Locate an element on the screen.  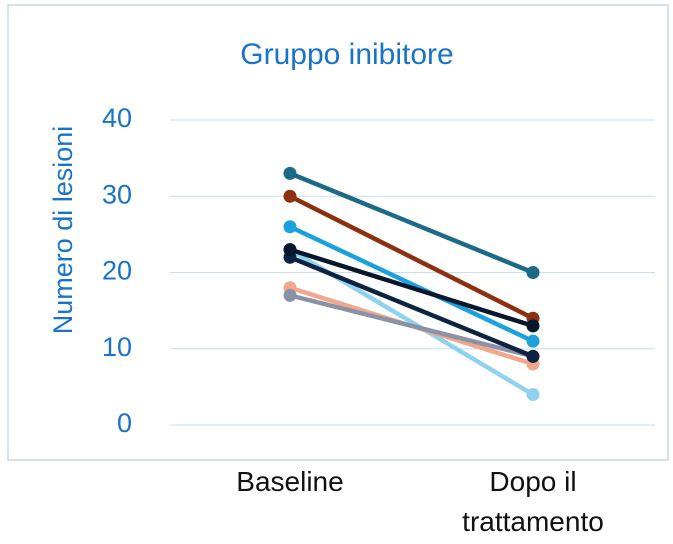
x-tick-label: Baseline is located at coordinates (290, 481).